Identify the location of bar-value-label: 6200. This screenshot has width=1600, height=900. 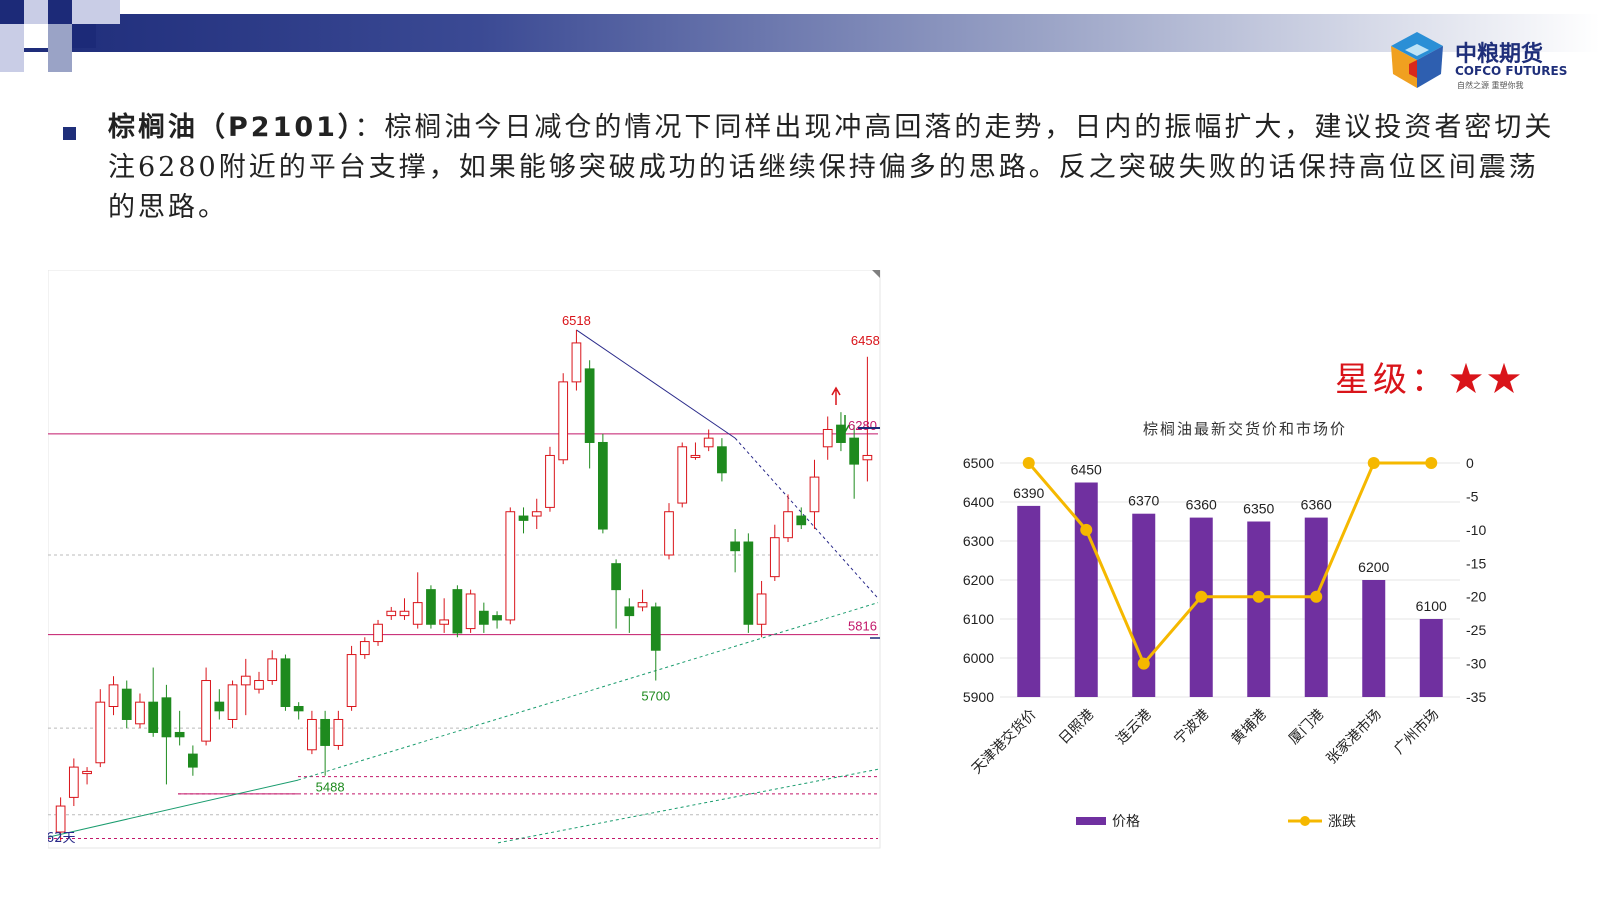
(1373, 567).